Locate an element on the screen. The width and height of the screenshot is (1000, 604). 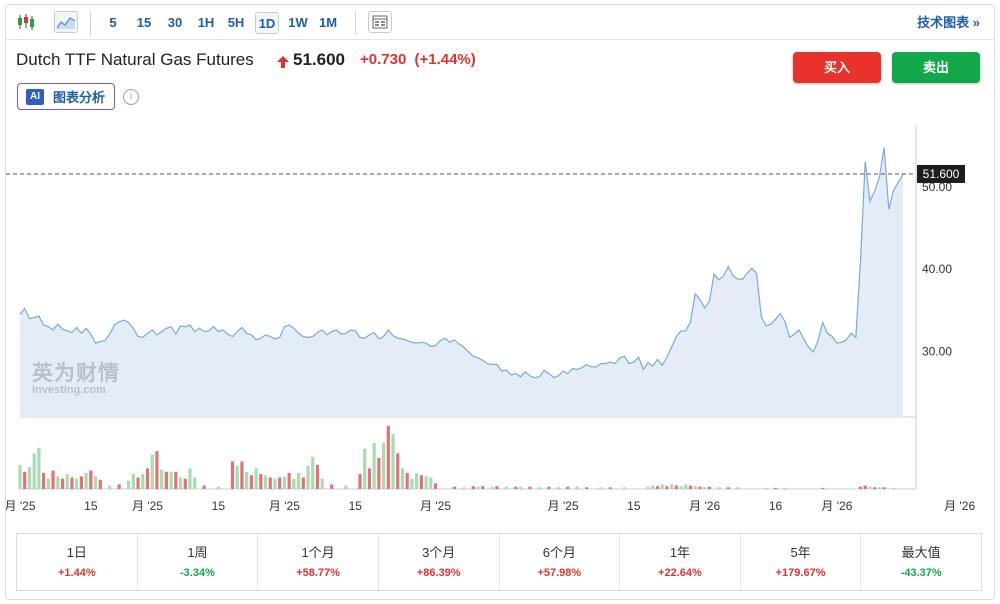
y-tick-label: 40.00 is located at coordinates (937, 269).